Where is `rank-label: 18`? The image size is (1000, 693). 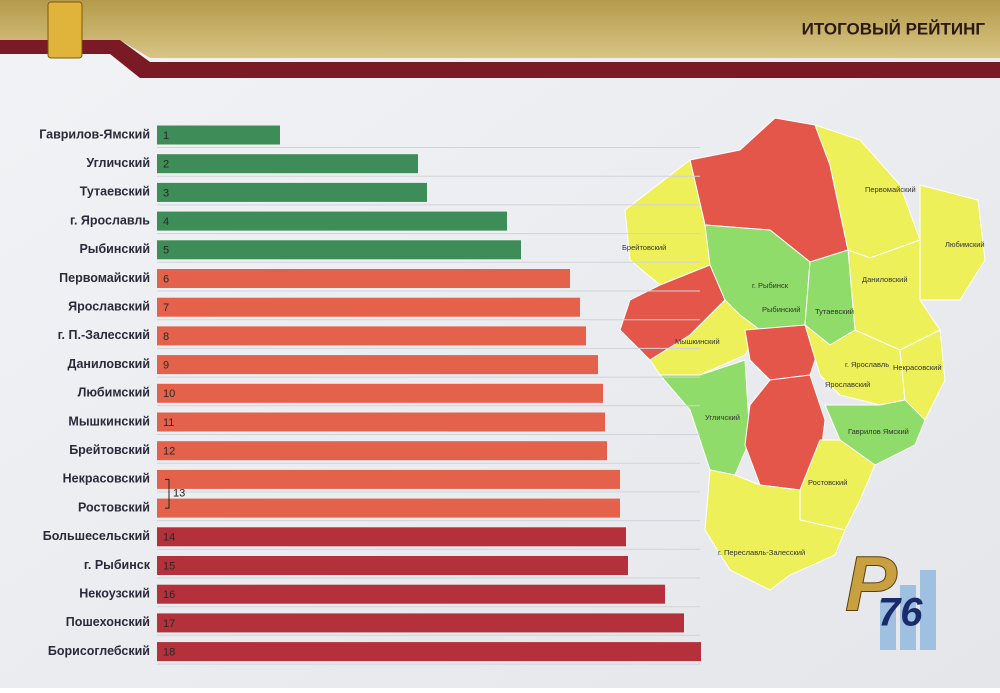 rank-label: 18 is located at coordinates (169, 653).